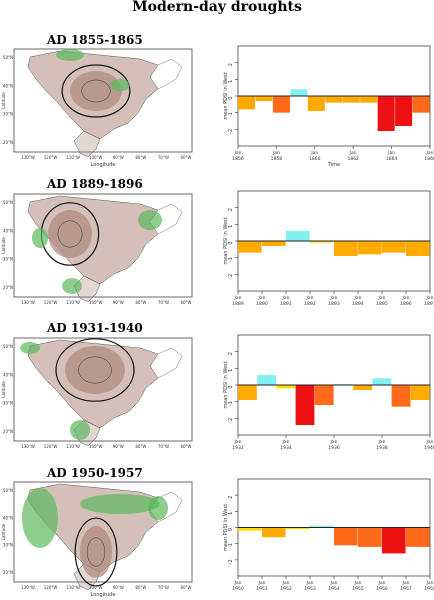 This screenshot has width=434, height=600. What do you see at coordinates (266, 380) in the screenshot?
I see `bar-1932` at bounding box center [266, 380].